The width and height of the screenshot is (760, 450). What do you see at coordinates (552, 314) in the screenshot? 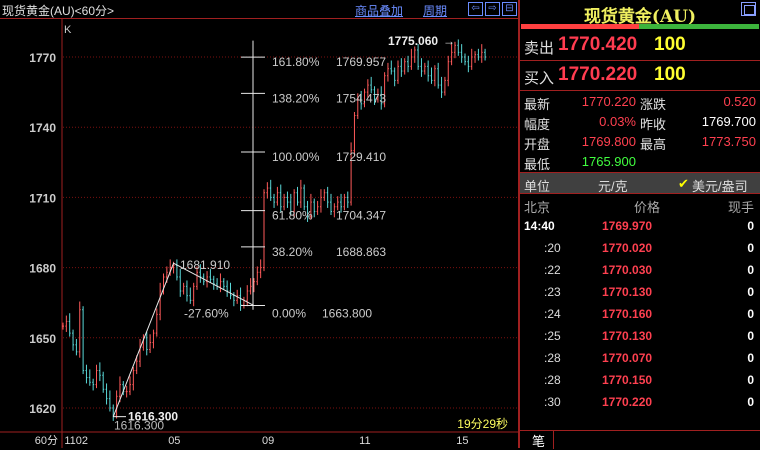
I see `tick-time: :24` at bounding box center [552, 314].